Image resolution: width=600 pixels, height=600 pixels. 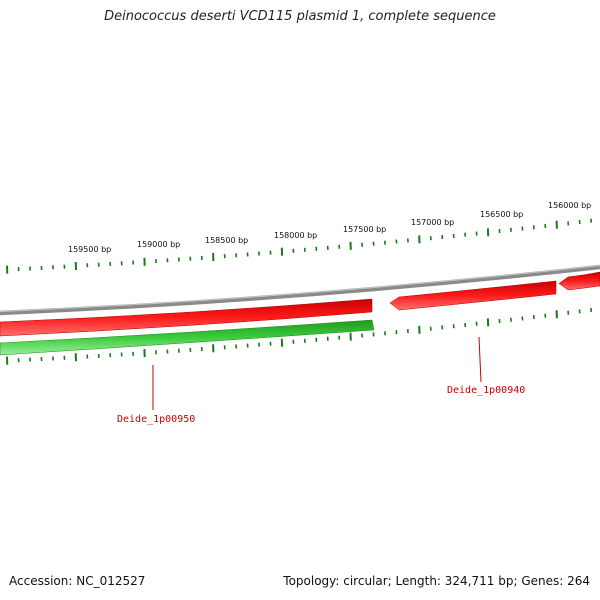 I want to click on bp-label-158000: 158000 bp, so click(x=295, y=235).